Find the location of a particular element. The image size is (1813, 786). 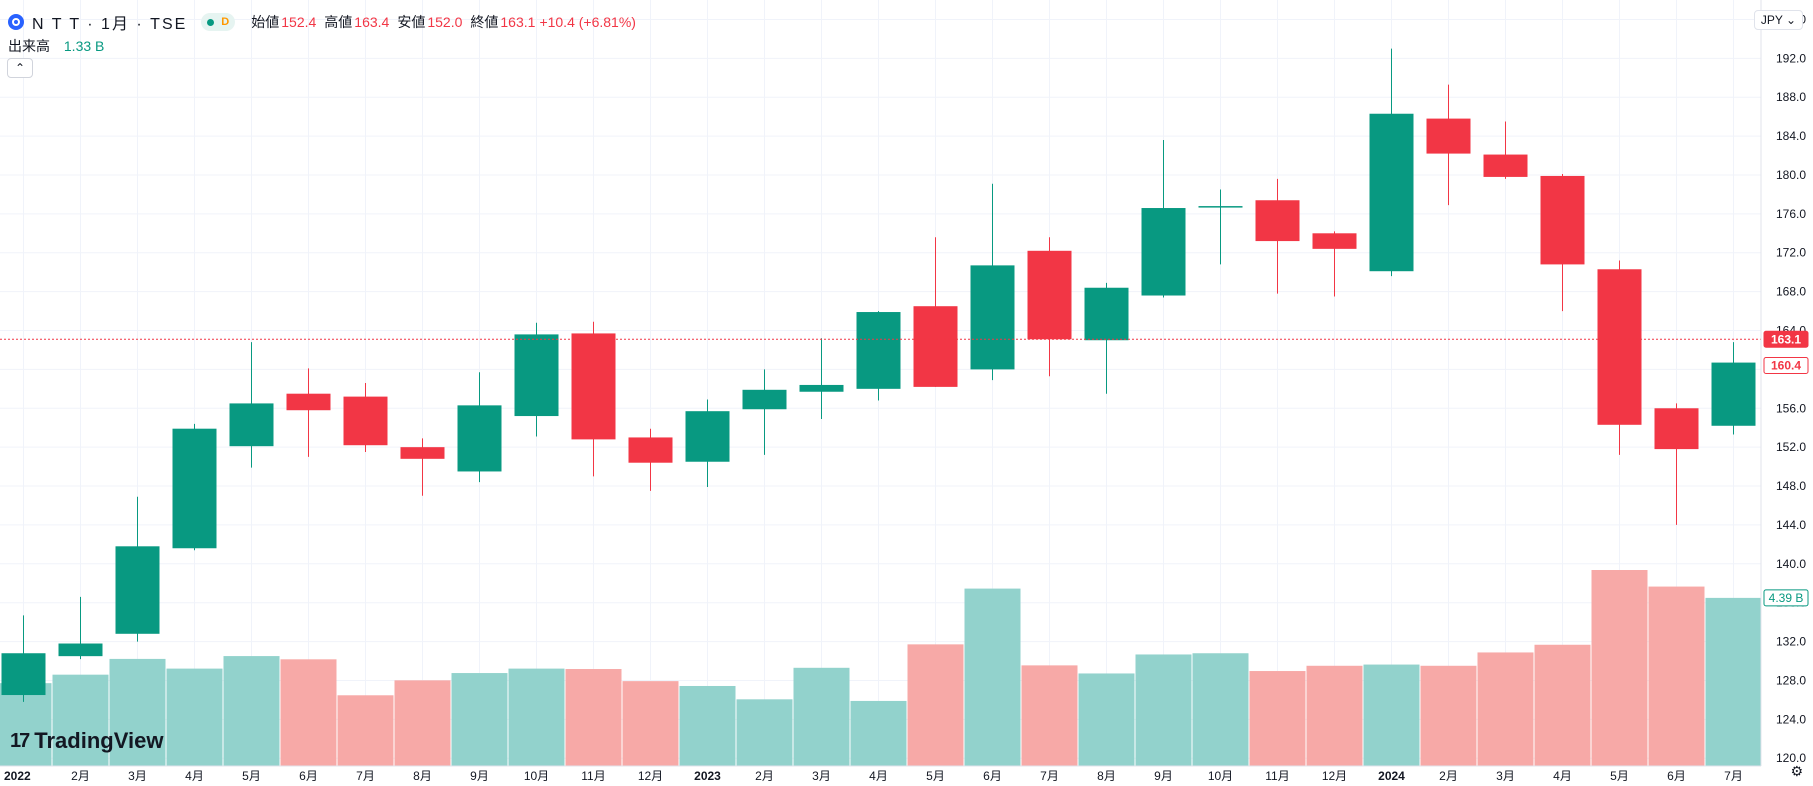

x-tick-label: 2024 is located at coordinates (1391, 776).